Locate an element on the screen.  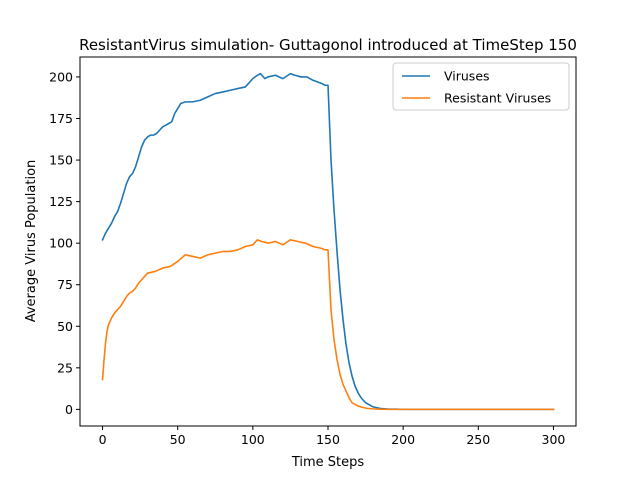
x-tick-label: 150 is located at coordinates (328, 439).